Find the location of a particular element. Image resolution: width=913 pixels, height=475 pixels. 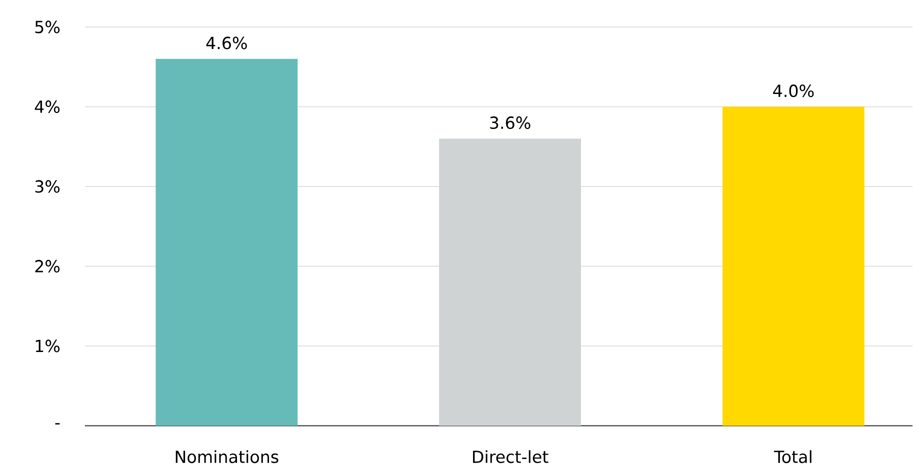

data-label: 4.6% is located at coordinates (226, 43).